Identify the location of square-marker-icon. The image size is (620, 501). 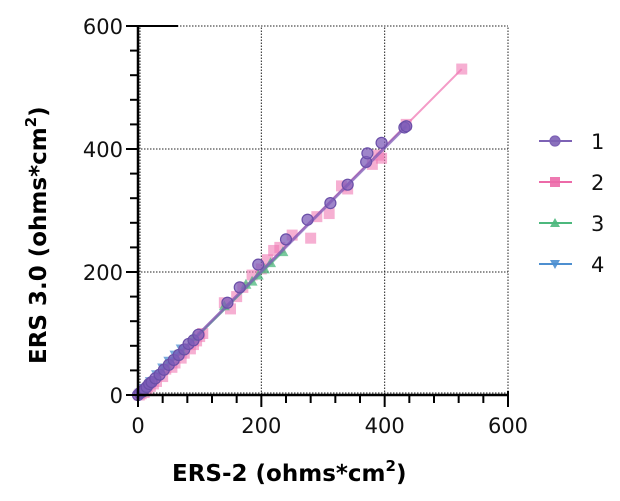
(555, 182).